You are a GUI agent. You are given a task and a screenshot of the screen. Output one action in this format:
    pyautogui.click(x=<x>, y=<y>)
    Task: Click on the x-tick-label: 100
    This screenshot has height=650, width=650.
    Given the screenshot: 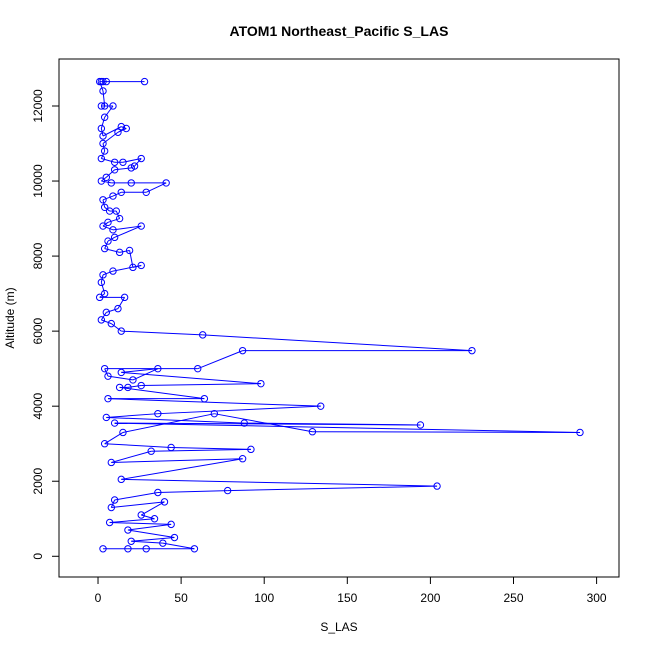 What is the action you would take?
    pyautogui.click(x=264, y=598)
    